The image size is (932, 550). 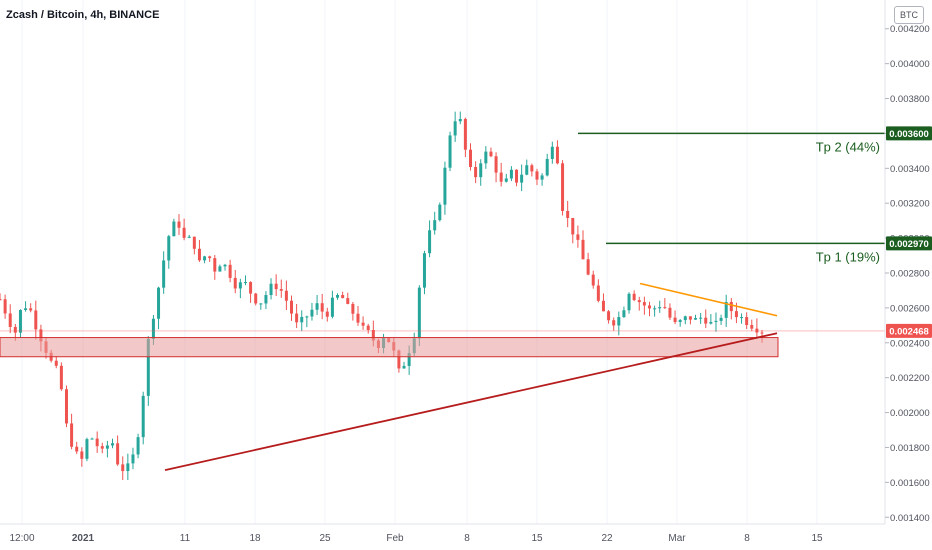 What do you see at coordinates (909, 232) in the screenshot?
I see `price-badges: 0.003600 0.002970 0.002468` at bounding box center [909, 232].